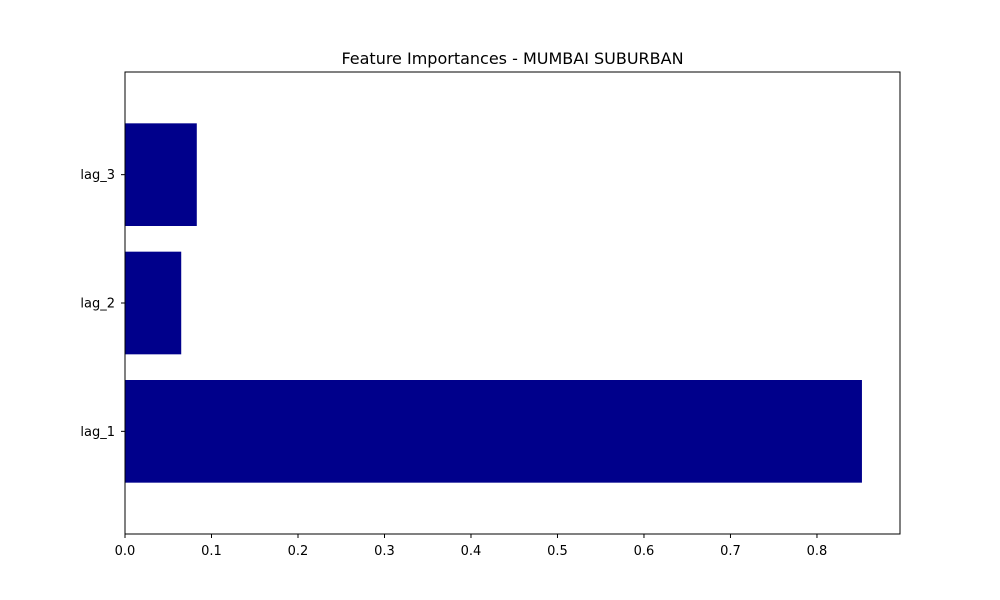  I want to click on y-tick-label: lag_1, so click(97, 432).